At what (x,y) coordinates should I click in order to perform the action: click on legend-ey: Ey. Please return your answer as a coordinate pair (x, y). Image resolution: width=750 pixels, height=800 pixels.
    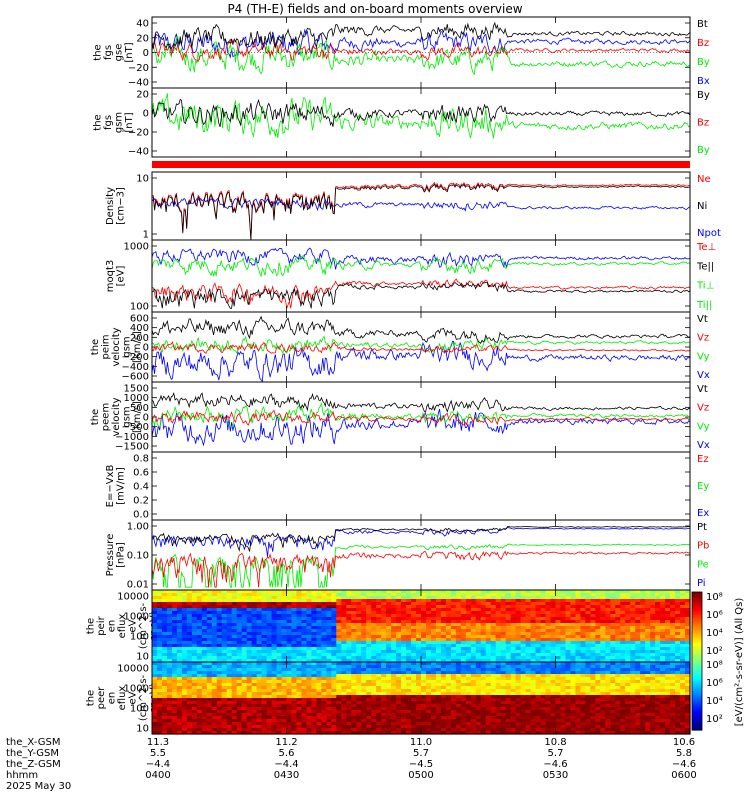
    Looking at the image, I should click on (703, 486).